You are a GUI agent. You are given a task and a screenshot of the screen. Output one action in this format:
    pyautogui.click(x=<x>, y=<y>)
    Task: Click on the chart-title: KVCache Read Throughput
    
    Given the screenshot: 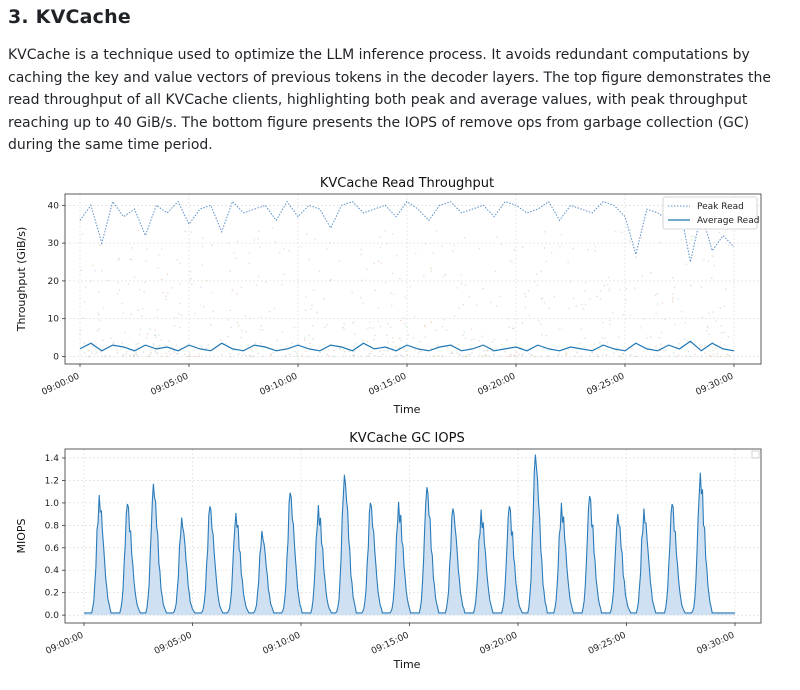 What is the action you would take?
    pyautogui.click(x=407, y=183)
    